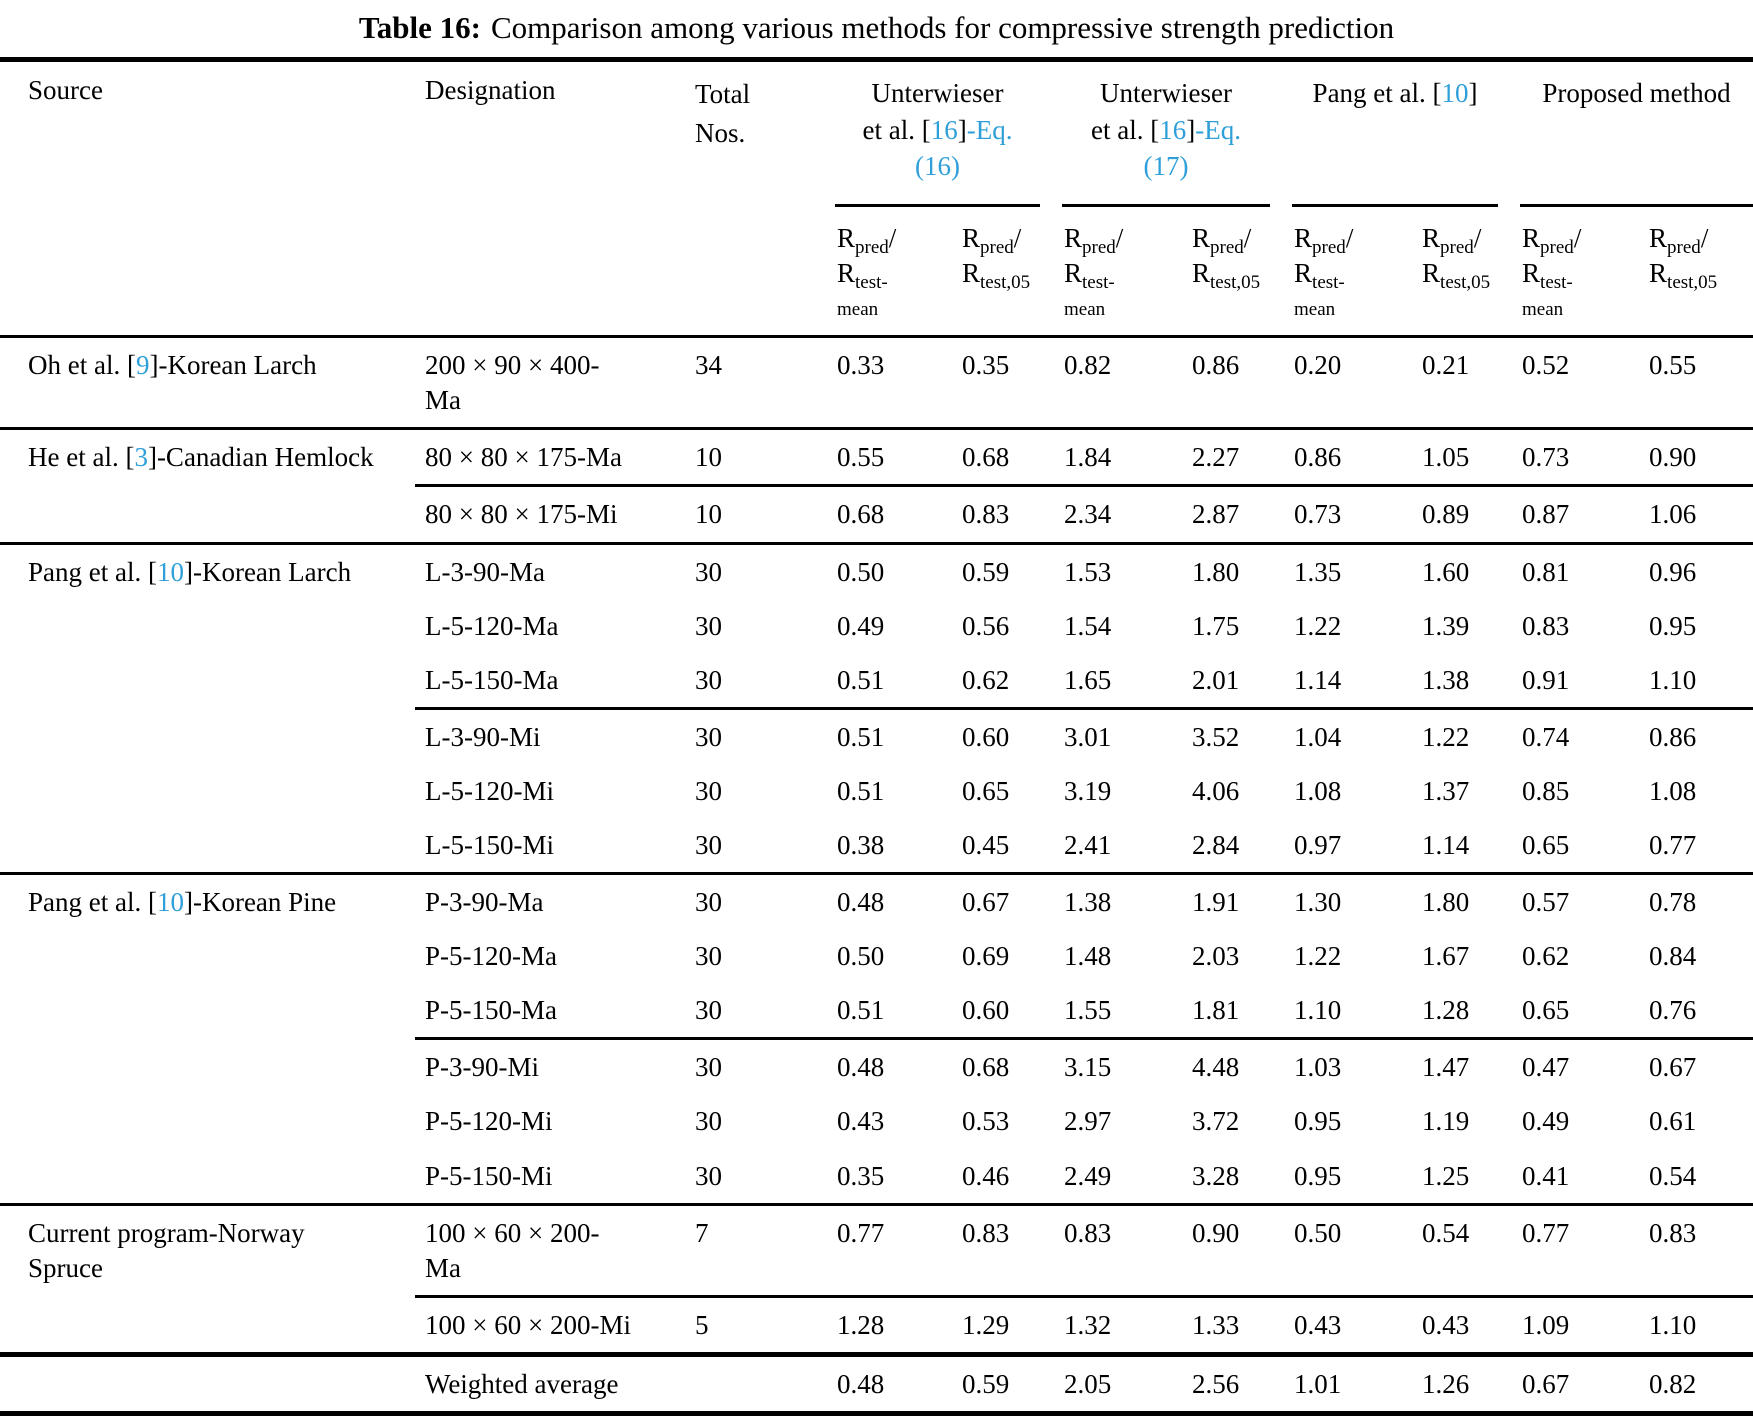 This screenshot has width=1753, height=1416. Describe the element at coordinates (1216, 790) in the screenshot. I see `row-value: 4.06` at that location.